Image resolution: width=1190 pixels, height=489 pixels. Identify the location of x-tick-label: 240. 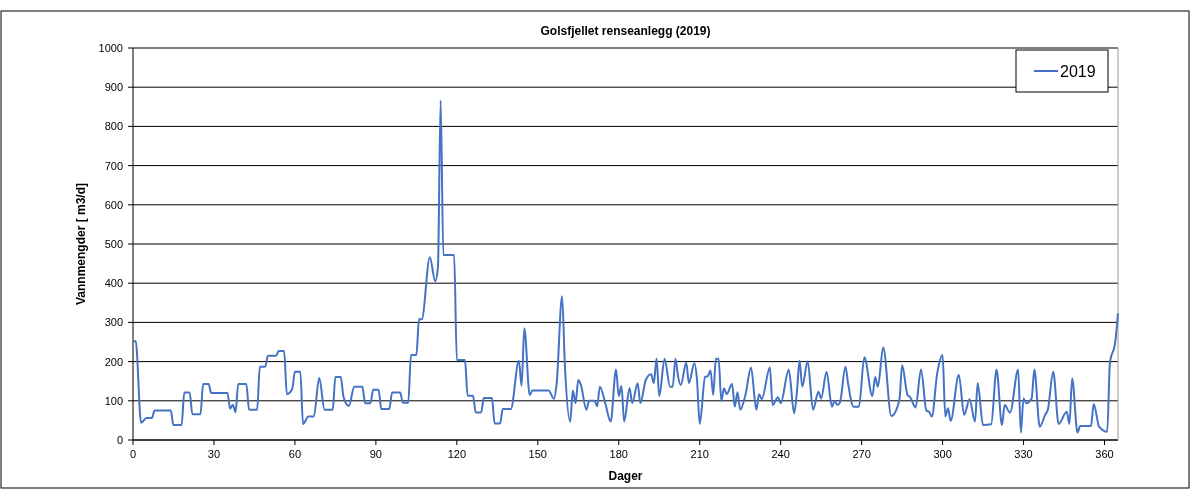
(780, 454).